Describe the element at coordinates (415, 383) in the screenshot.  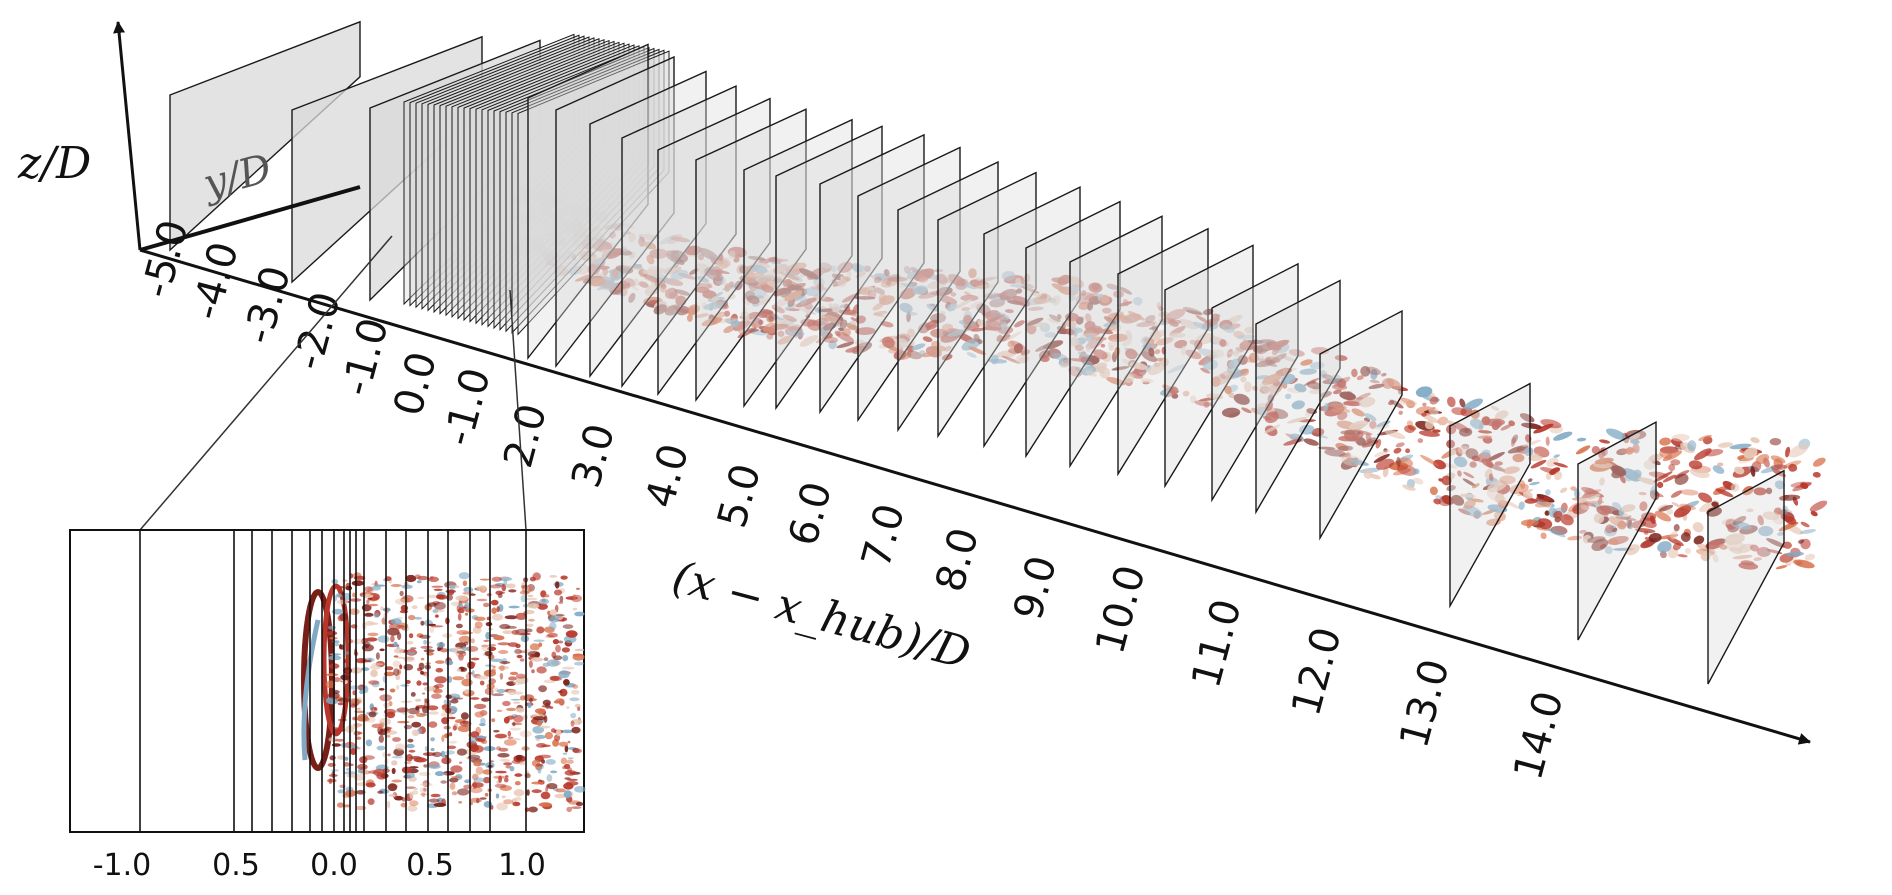
I see `x-tick-label: 0.0` at that location.